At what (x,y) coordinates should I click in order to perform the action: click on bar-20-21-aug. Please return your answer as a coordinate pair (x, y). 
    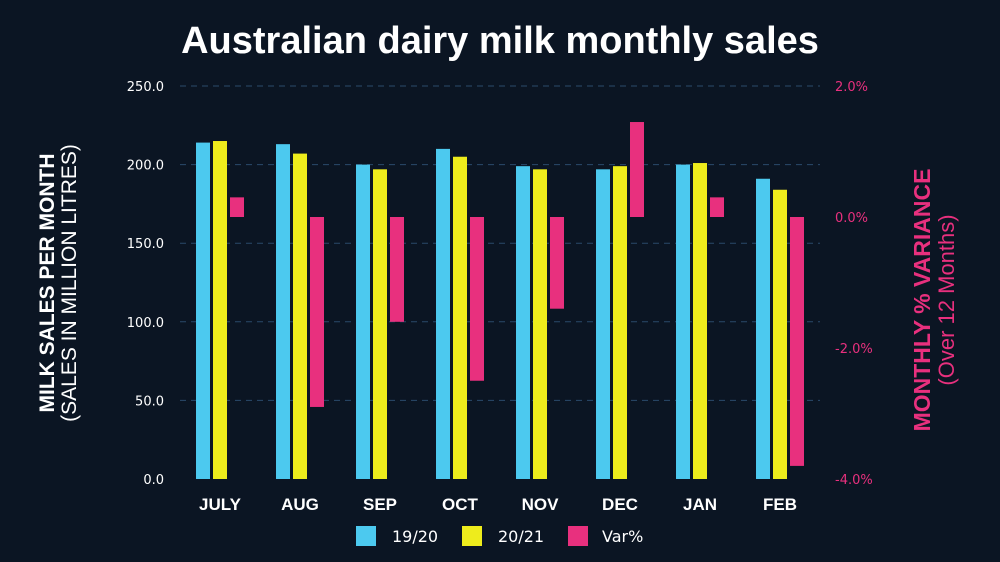
    Looking at the image, I should click on (300, 316).